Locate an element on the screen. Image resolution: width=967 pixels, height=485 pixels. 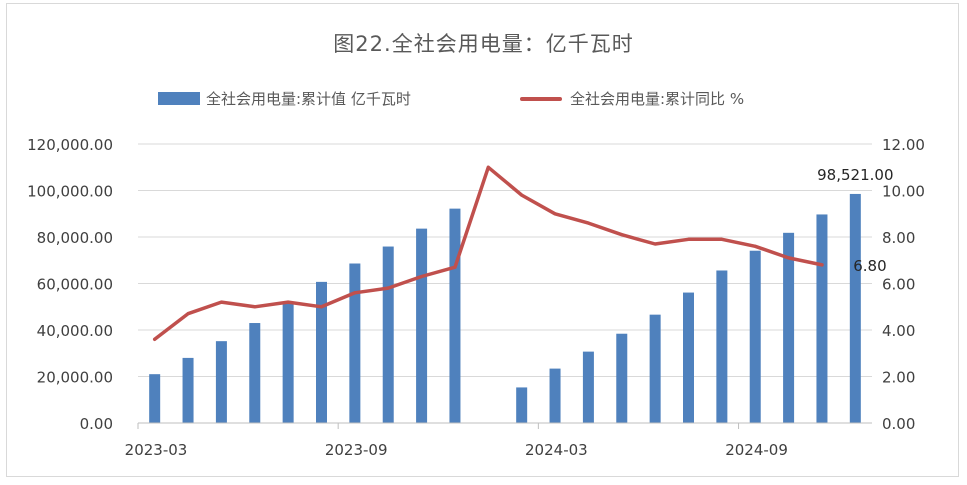
legend: 全社会用电量:累计值 亿千瓦时 全社会用电量:累计同比 % is located at coordinates (483, 99).